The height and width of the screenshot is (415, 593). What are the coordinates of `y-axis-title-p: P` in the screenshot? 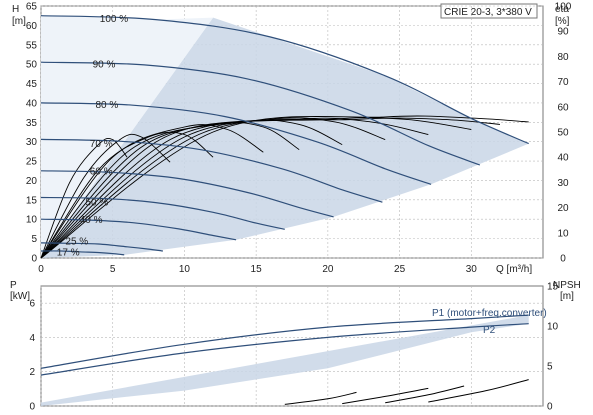 It's located at (13, 285).